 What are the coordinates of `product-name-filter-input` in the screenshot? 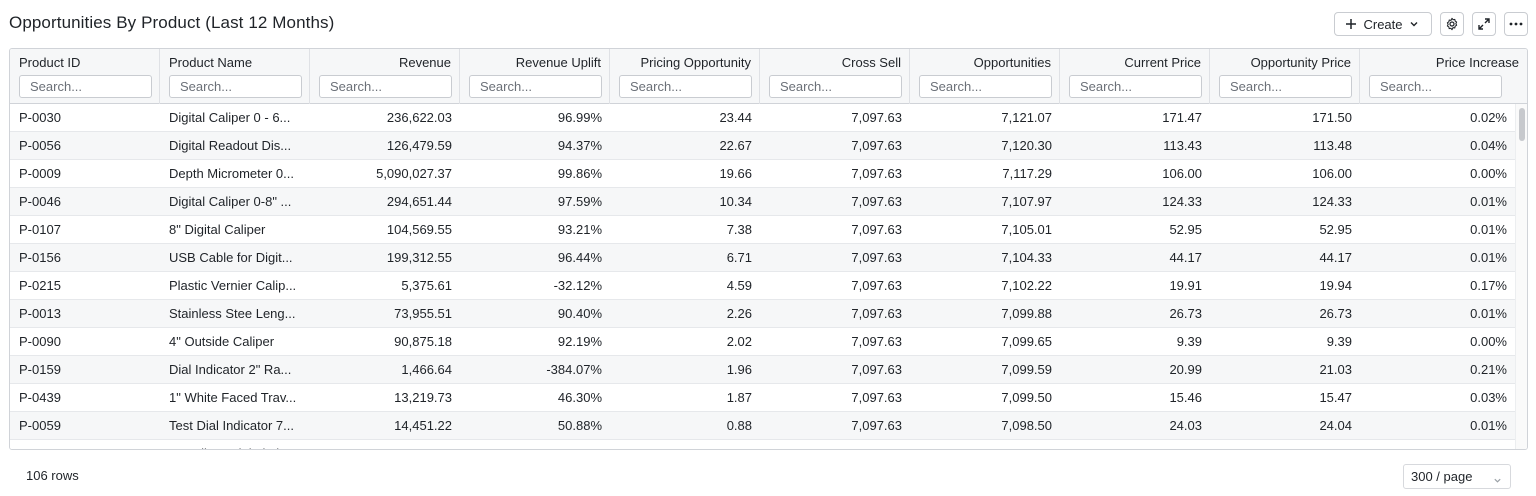 It's located at (235, 86).